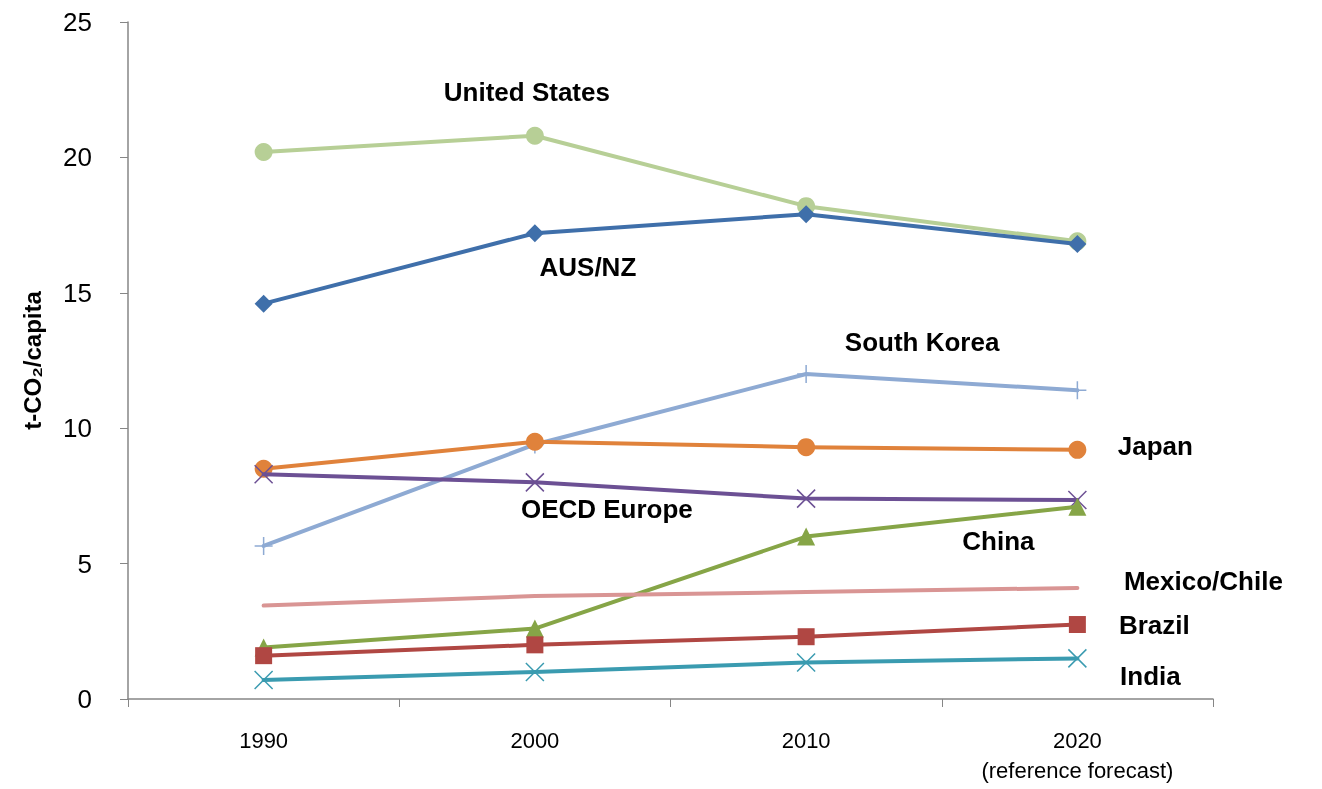 The height and width of the screenshot is (789, 1322). What do you see at coordinates (806, 740) in the screenshot?
I see `x-tick-label: 2010` at bounding box center [806, 740].